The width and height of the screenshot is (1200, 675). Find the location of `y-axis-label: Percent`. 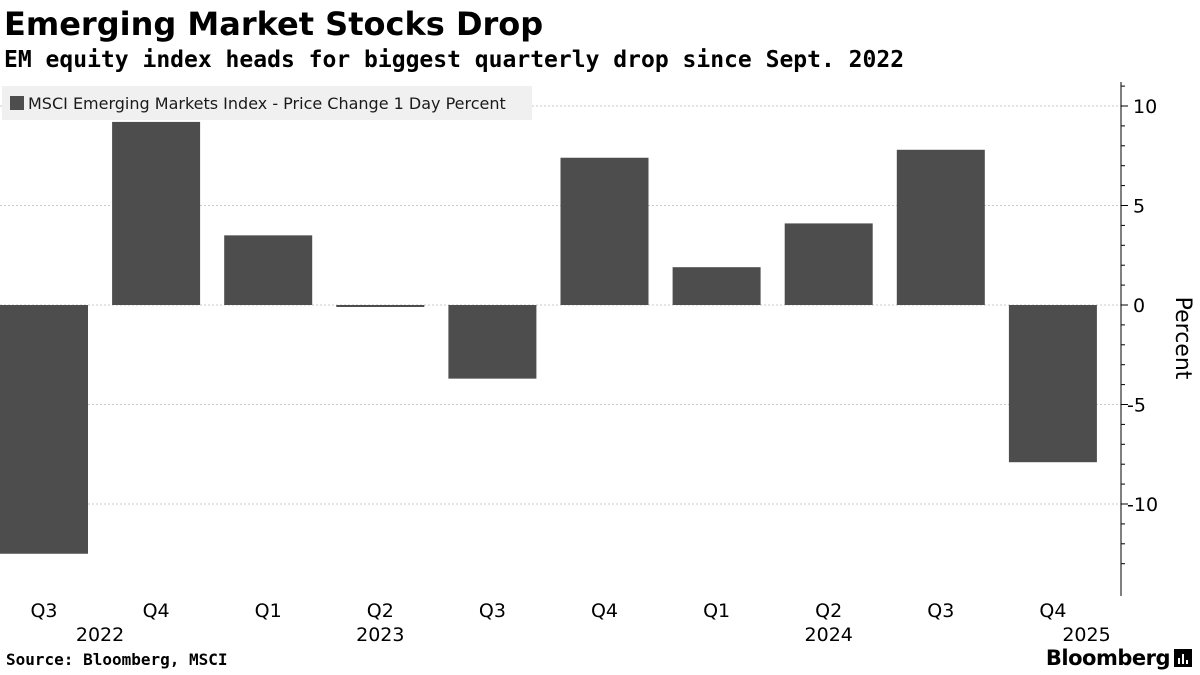

y-axis-label: Percent is located at coordinates (1182, 338).